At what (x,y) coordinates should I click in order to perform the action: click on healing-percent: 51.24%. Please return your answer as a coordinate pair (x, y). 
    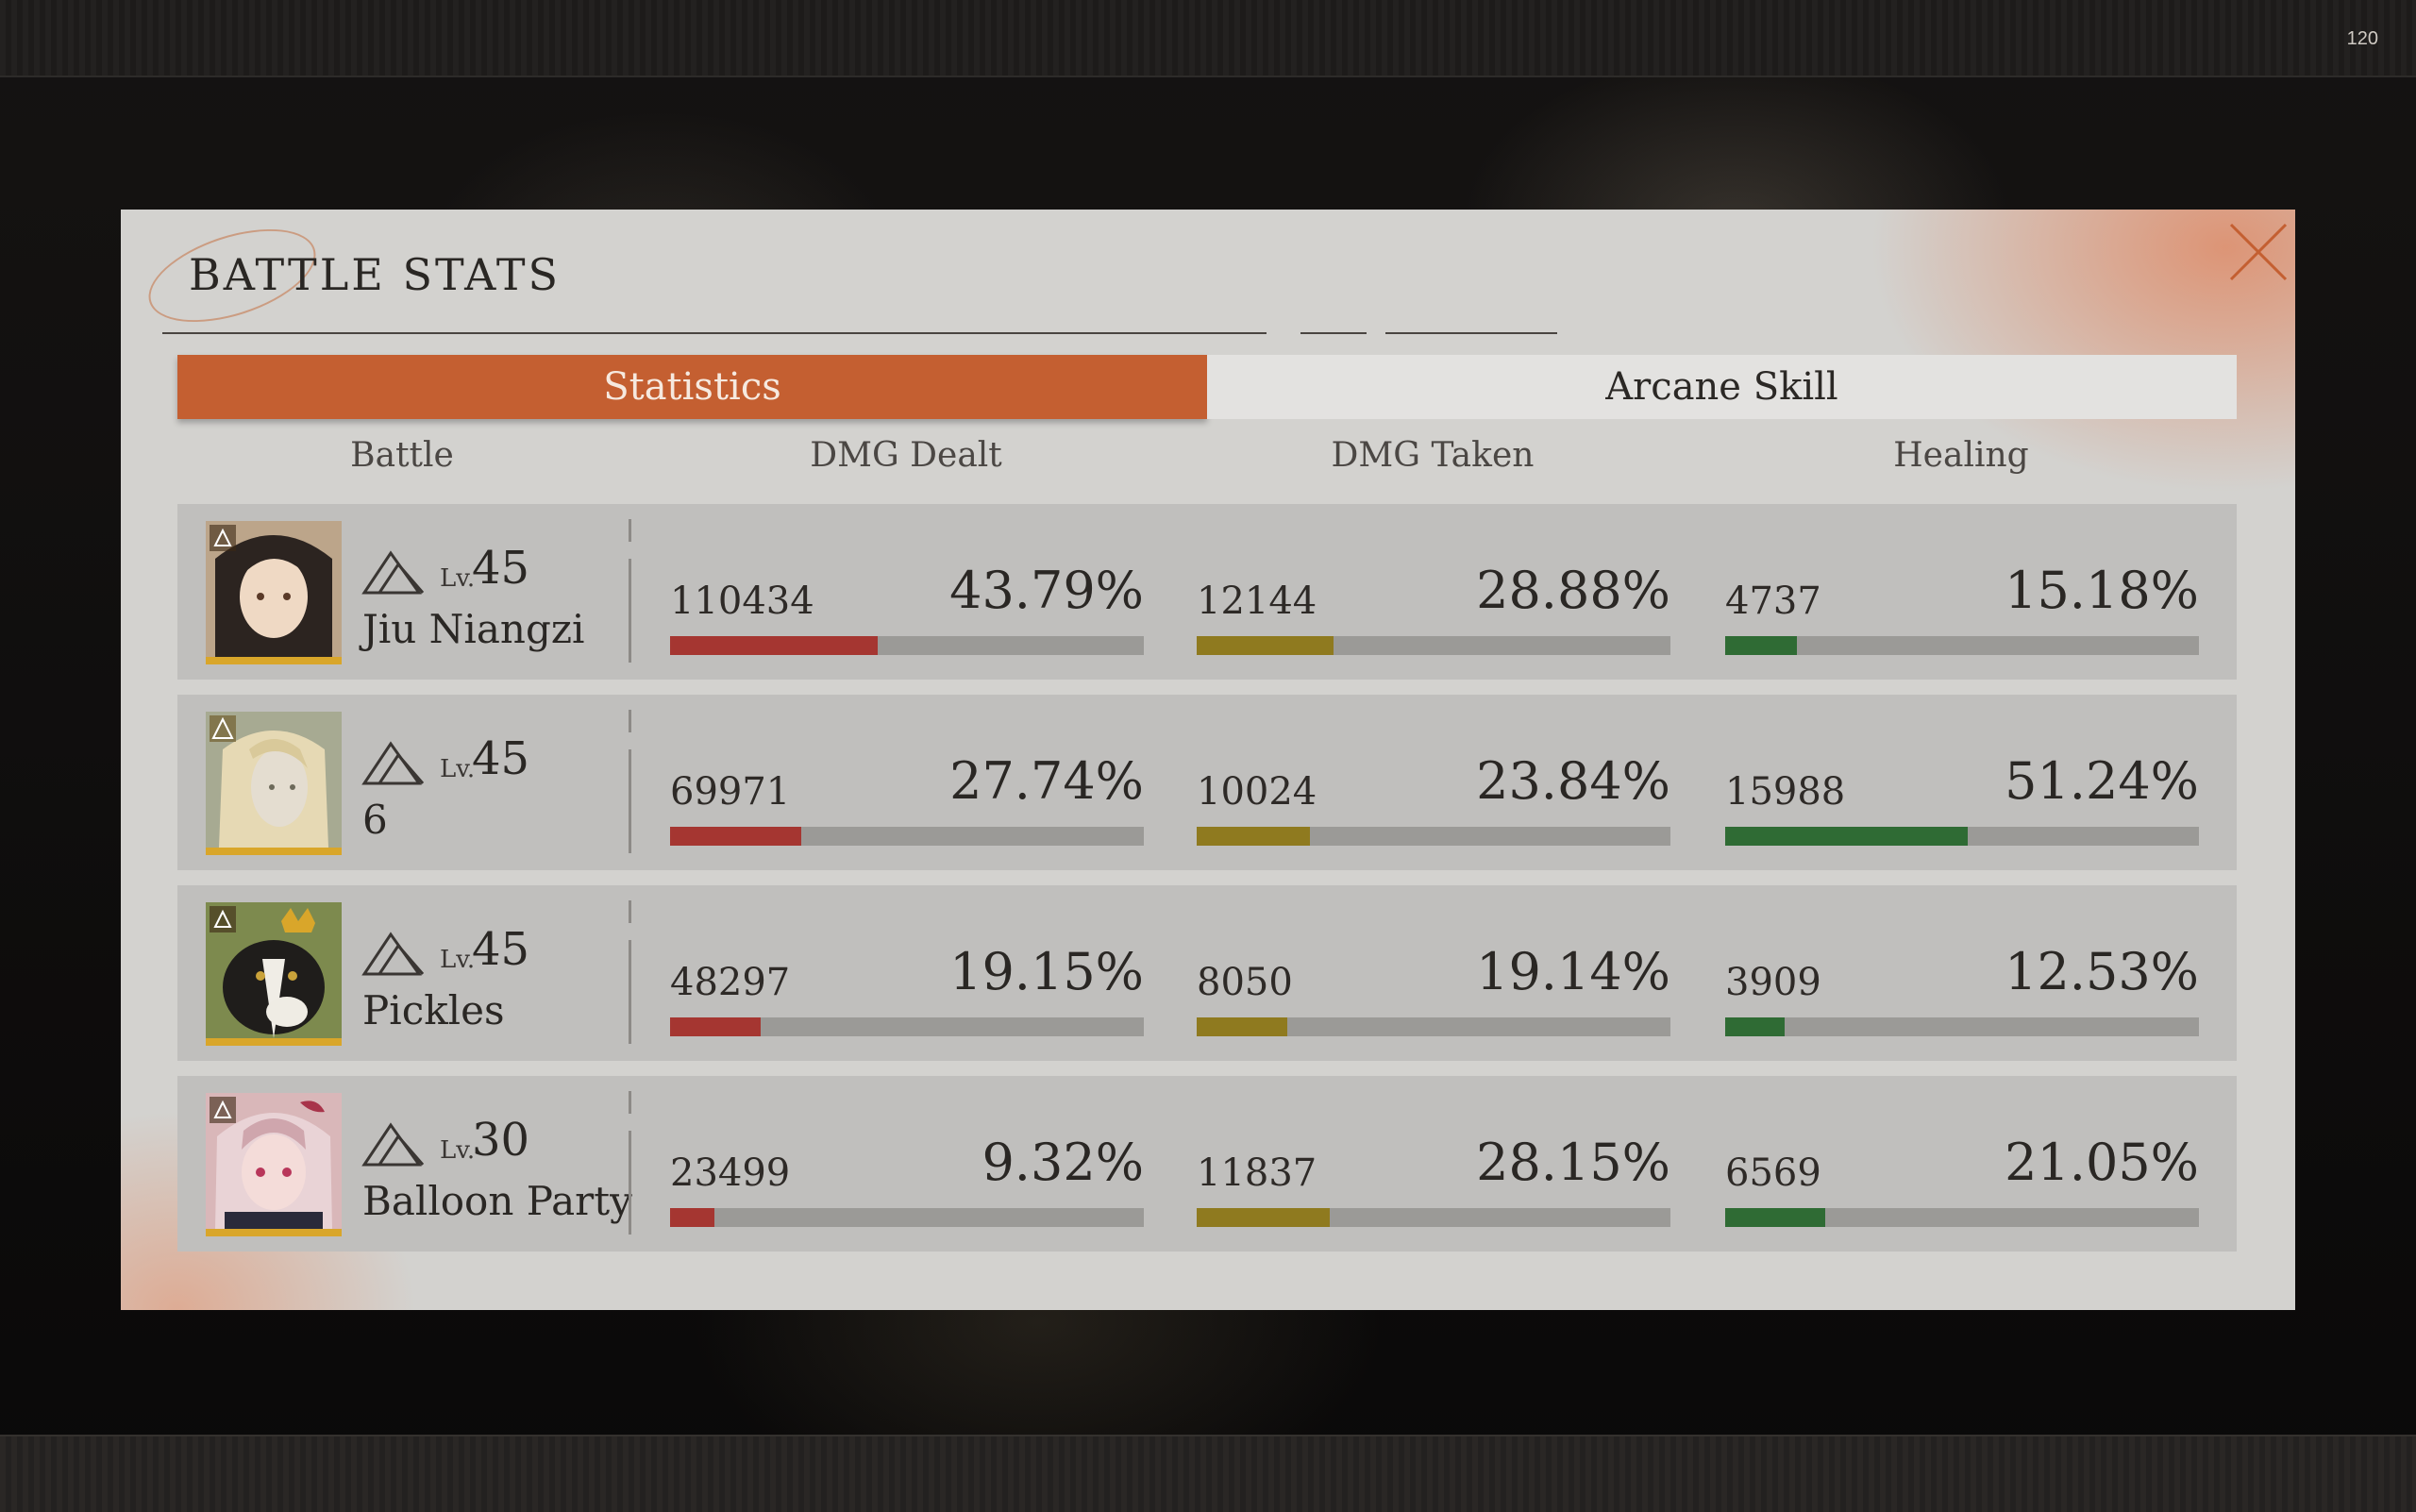
    Looking at the image, I should click on (2102, 781).